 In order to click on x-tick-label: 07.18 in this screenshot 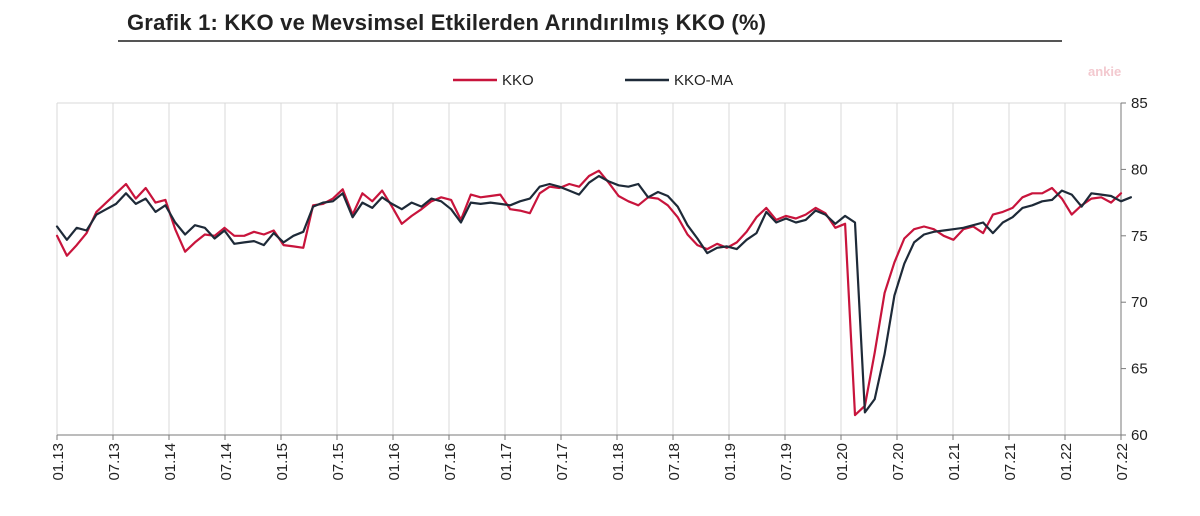, I will do `click(674, 462)`.